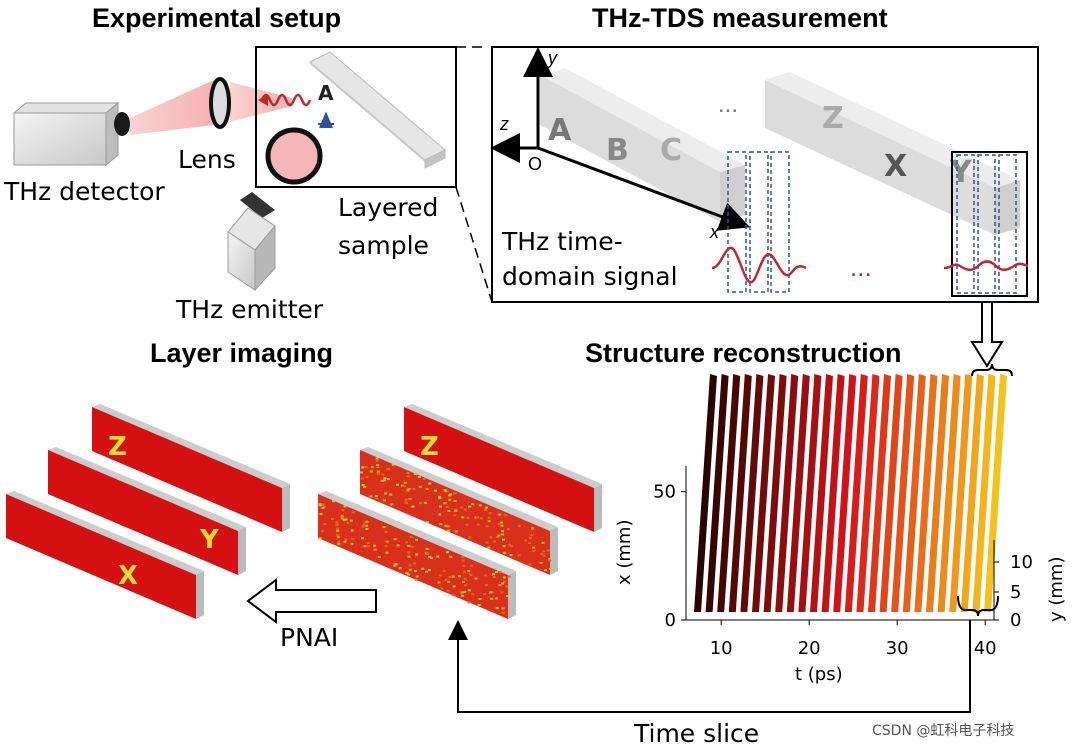  Describe the element at coordinates (209, 540) in the screenshot. I see `panel-left-letter-y: Y` at that location.